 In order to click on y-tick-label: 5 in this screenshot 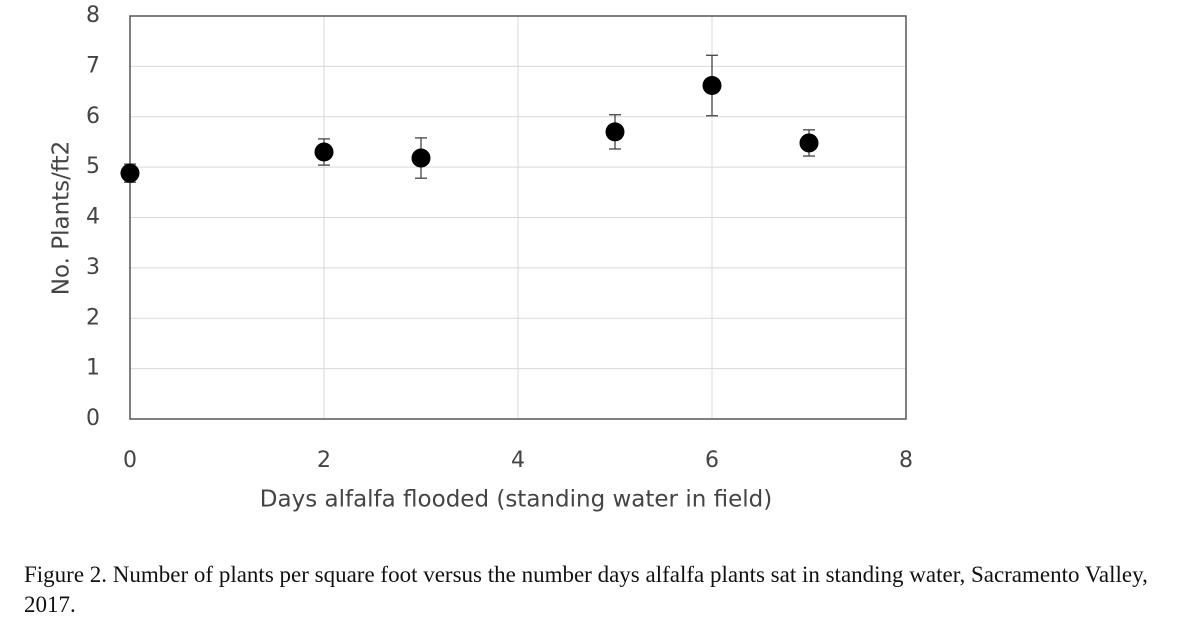, I will do `click(93, 166)`.